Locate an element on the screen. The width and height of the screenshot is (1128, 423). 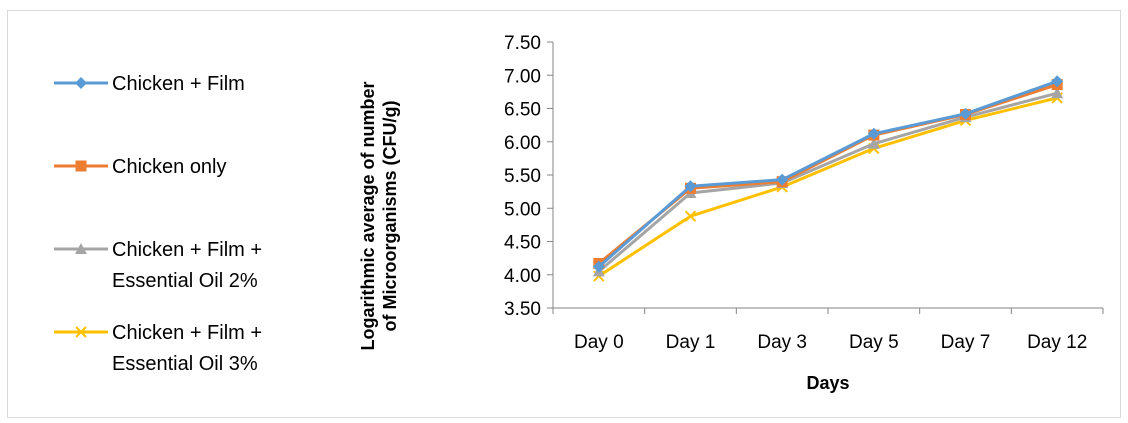
legend-entry-3: Chicken + Film + Essential Oil 3% is located at coordinates (158, 348).